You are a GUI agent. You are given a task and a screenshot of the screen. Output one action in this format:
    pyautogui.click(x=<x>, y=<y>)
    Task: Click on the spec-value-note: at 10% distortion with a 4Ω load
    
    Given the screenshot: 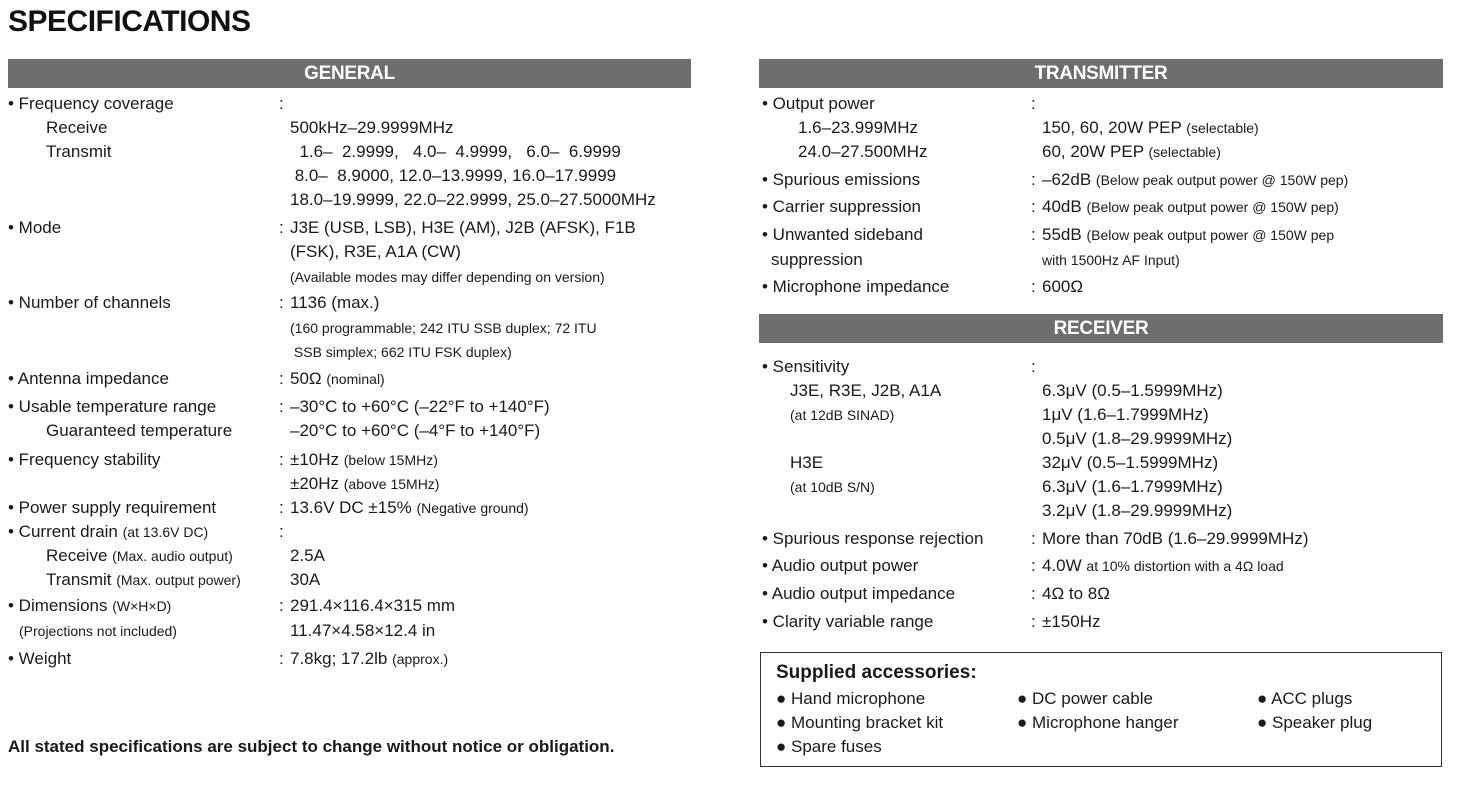 What is the action you would take?
    pyautogui.click(x=1185, y=566)
    